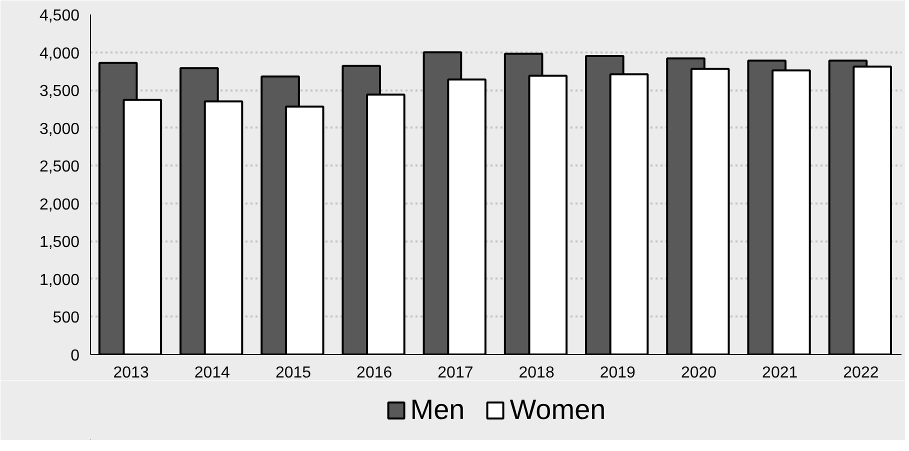  I want to click on legend-label: Men, so click(437, 410).